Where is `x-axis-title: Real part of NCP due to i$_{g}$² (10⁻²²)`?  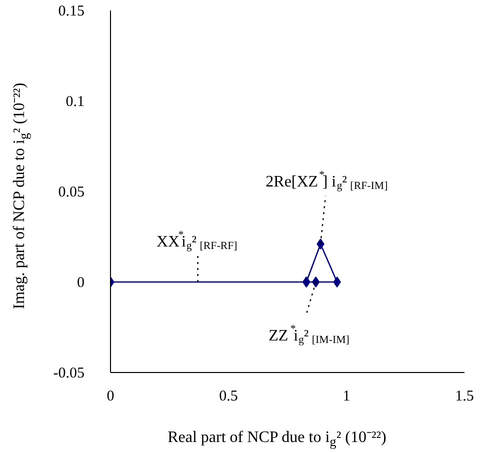
x-axis-title: Real part of NCP due to i$_{g}$² (10⁻²²) is located at coordinates (277, 440).